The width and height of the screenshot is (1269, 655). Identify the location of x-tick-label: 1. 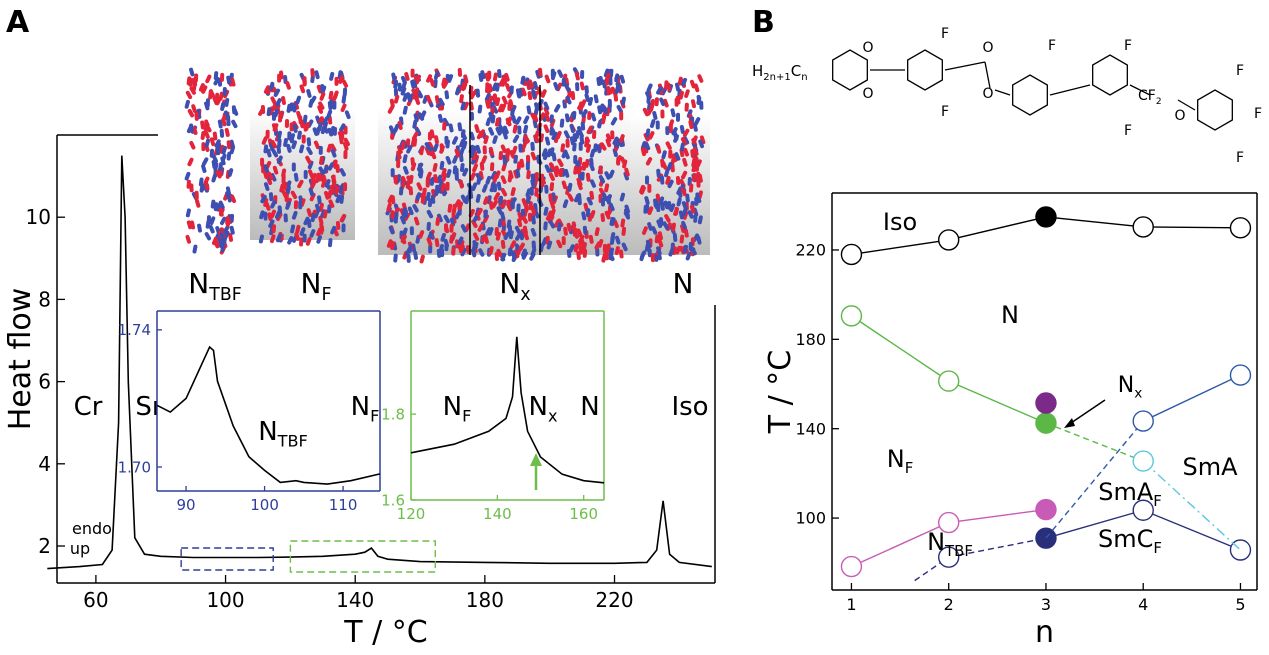
(851, 604).